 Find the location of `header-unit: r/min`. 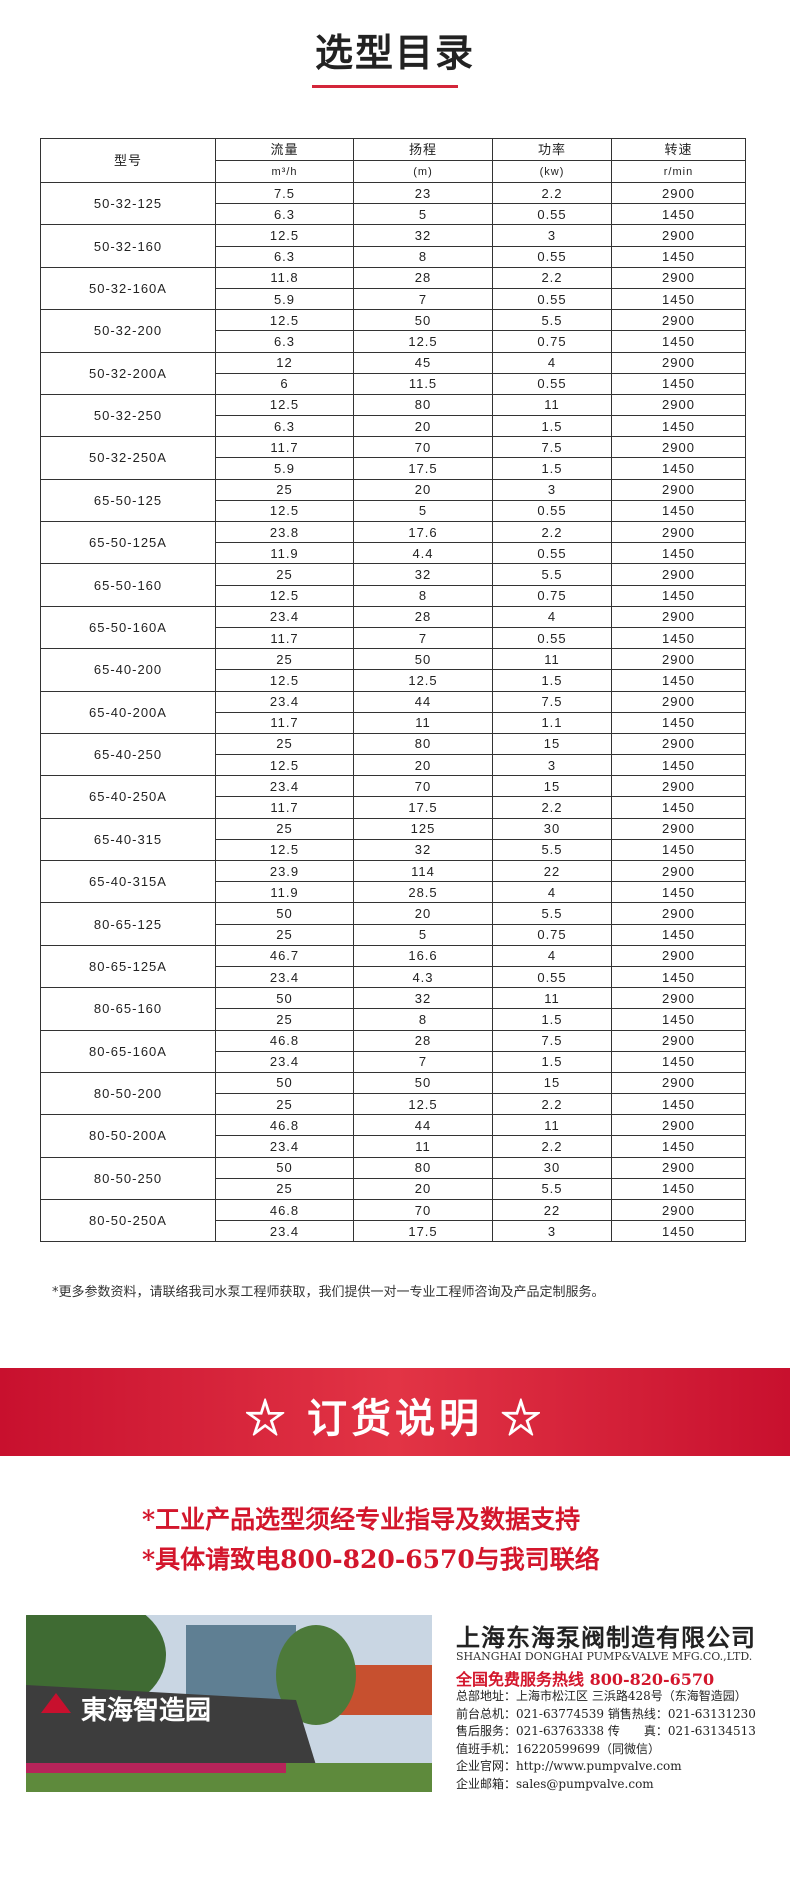

header-unit: r/min is located at coordinates (678, 171).